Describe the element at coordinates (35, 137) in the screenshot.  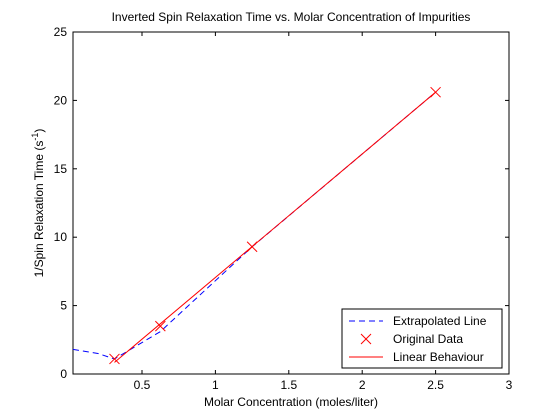
I see `y-axis-label-superscript: -1` at that location.